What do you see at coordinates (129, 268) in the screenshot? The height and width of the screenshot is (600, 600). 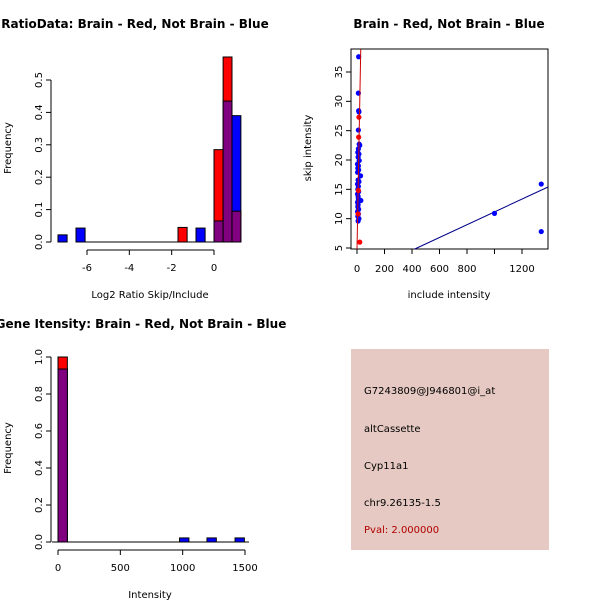 I see `ratio-hist-x-tick-label: -4` at bounding box center [129, 268].